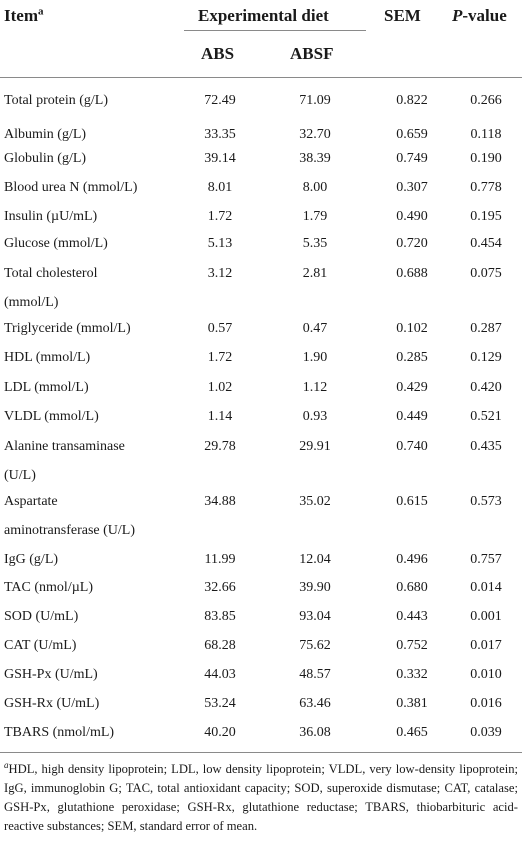 The height and width of the screenshot is (842, 522). What do you see at coordinates (412, 501) in the screenshot?
I see `sem-value: 0.615` at bounding box center [412, 501].